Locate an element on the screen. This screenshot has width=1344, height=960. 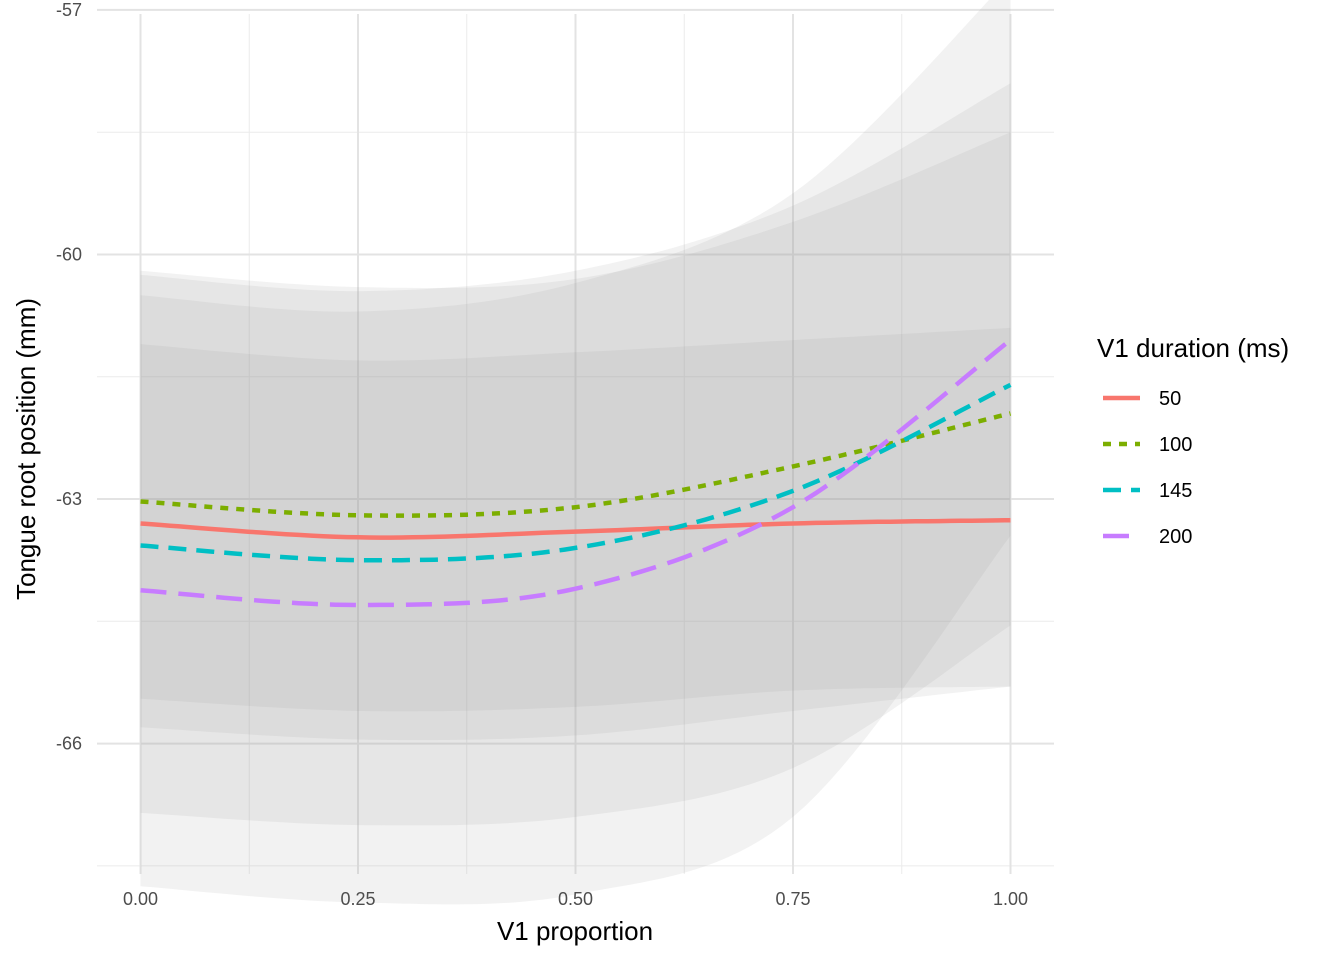
legend: V1 duration (ms) 50 100 145 200 is located at coordinates (1193, 440).